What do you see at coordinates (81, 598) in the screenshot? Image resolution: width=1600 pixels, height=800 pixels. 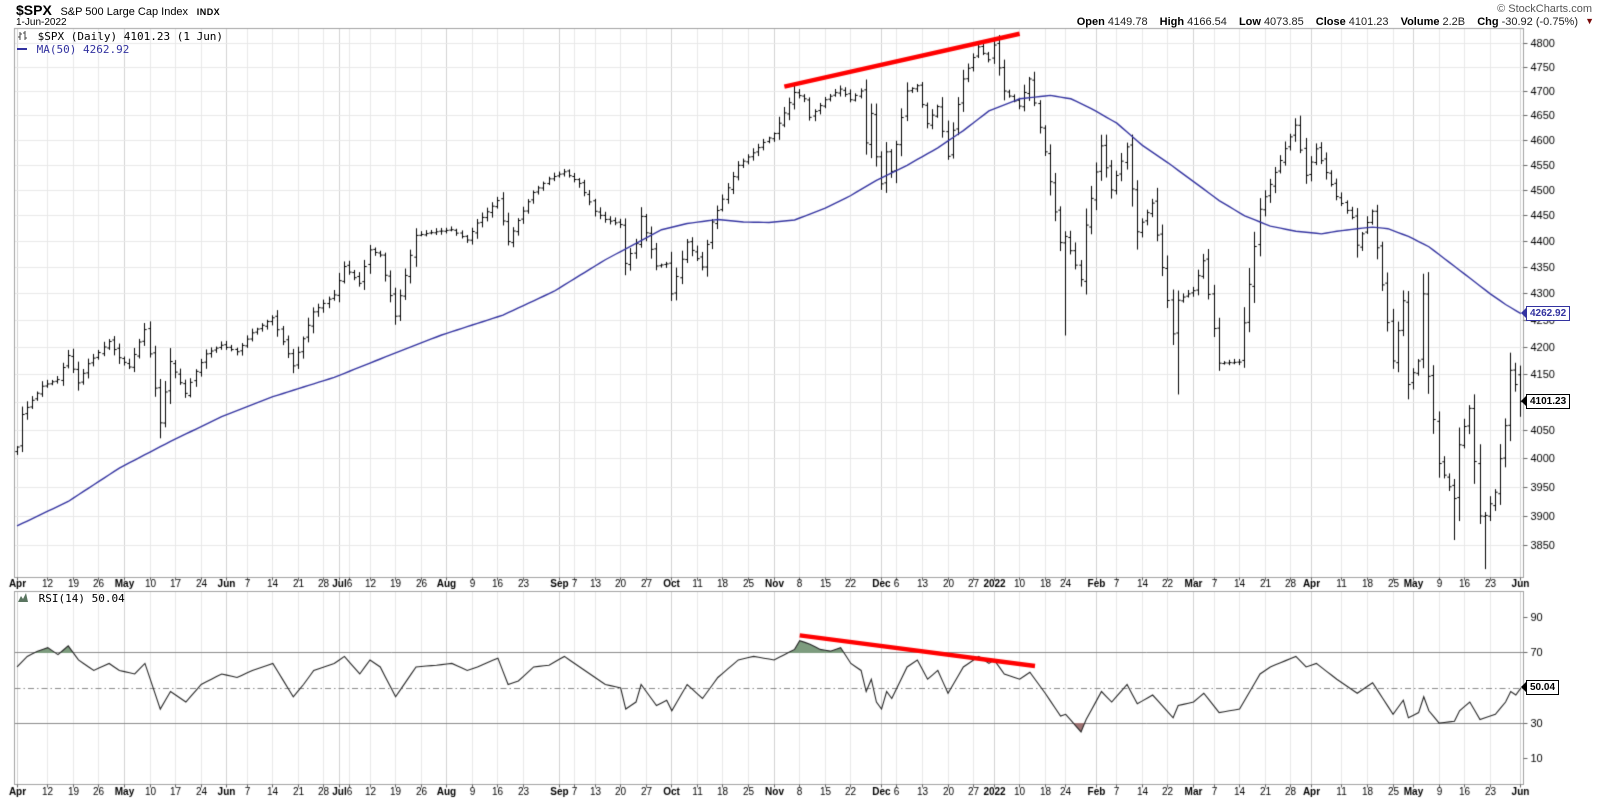 I see `rsi-legend-text: RSI(14) 50.04` at bounding box center [81, 598].